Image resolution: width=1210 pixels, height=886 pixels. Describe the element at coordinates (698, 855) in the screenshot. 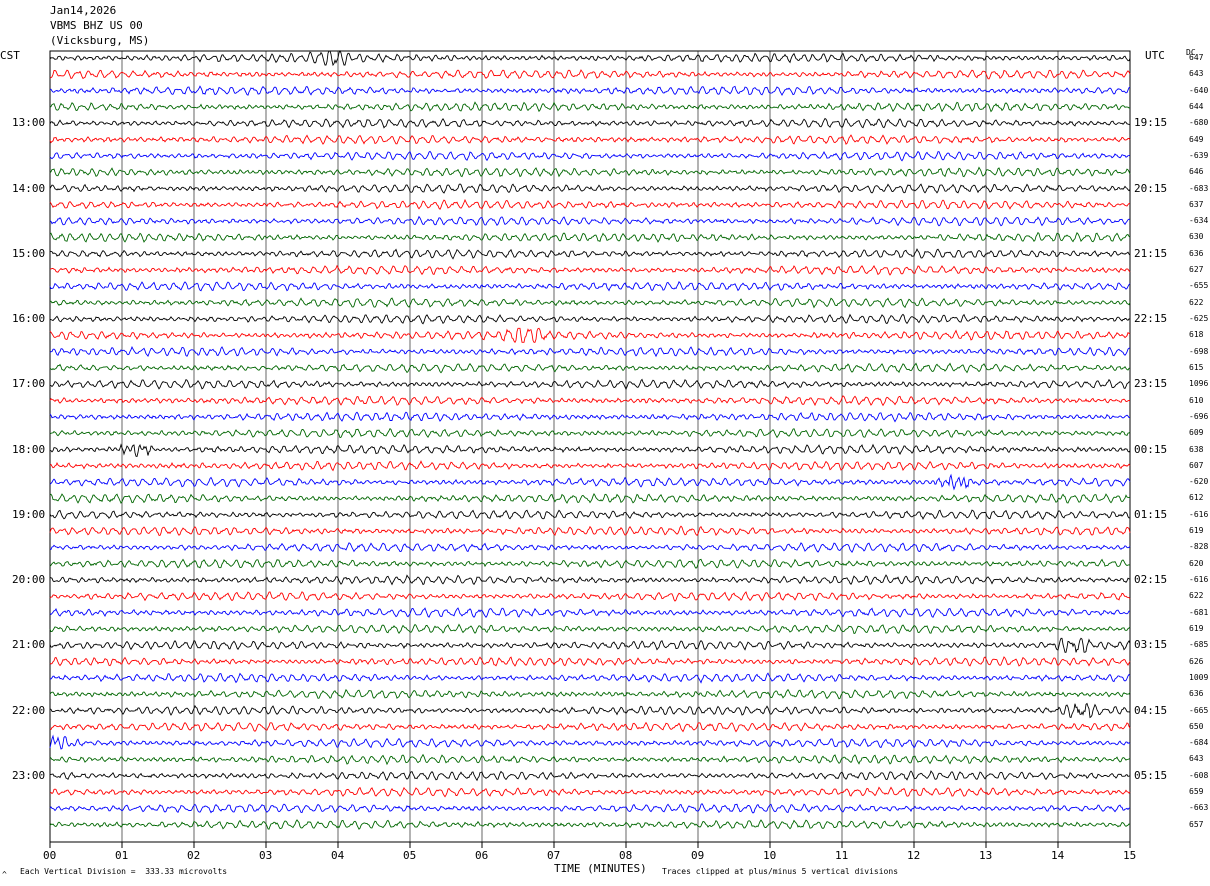

I see `x-tick-label: 09` at that location.